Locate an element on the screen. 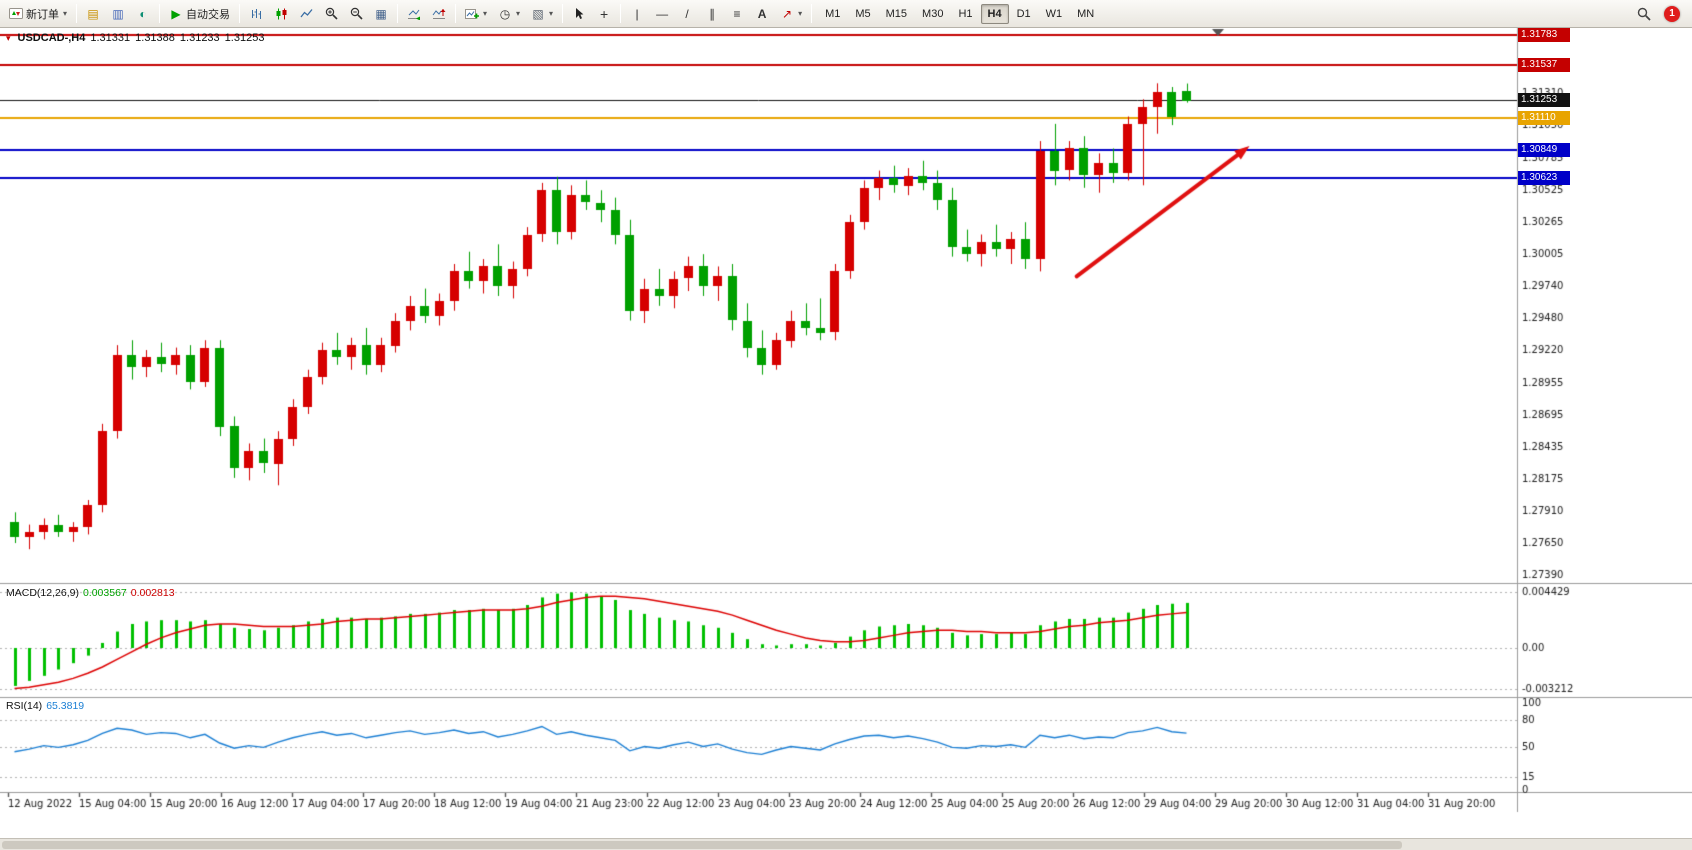 This screenshot has height=850, width=1692. vertical-line-icon: | is located at coordinates (637, 13).